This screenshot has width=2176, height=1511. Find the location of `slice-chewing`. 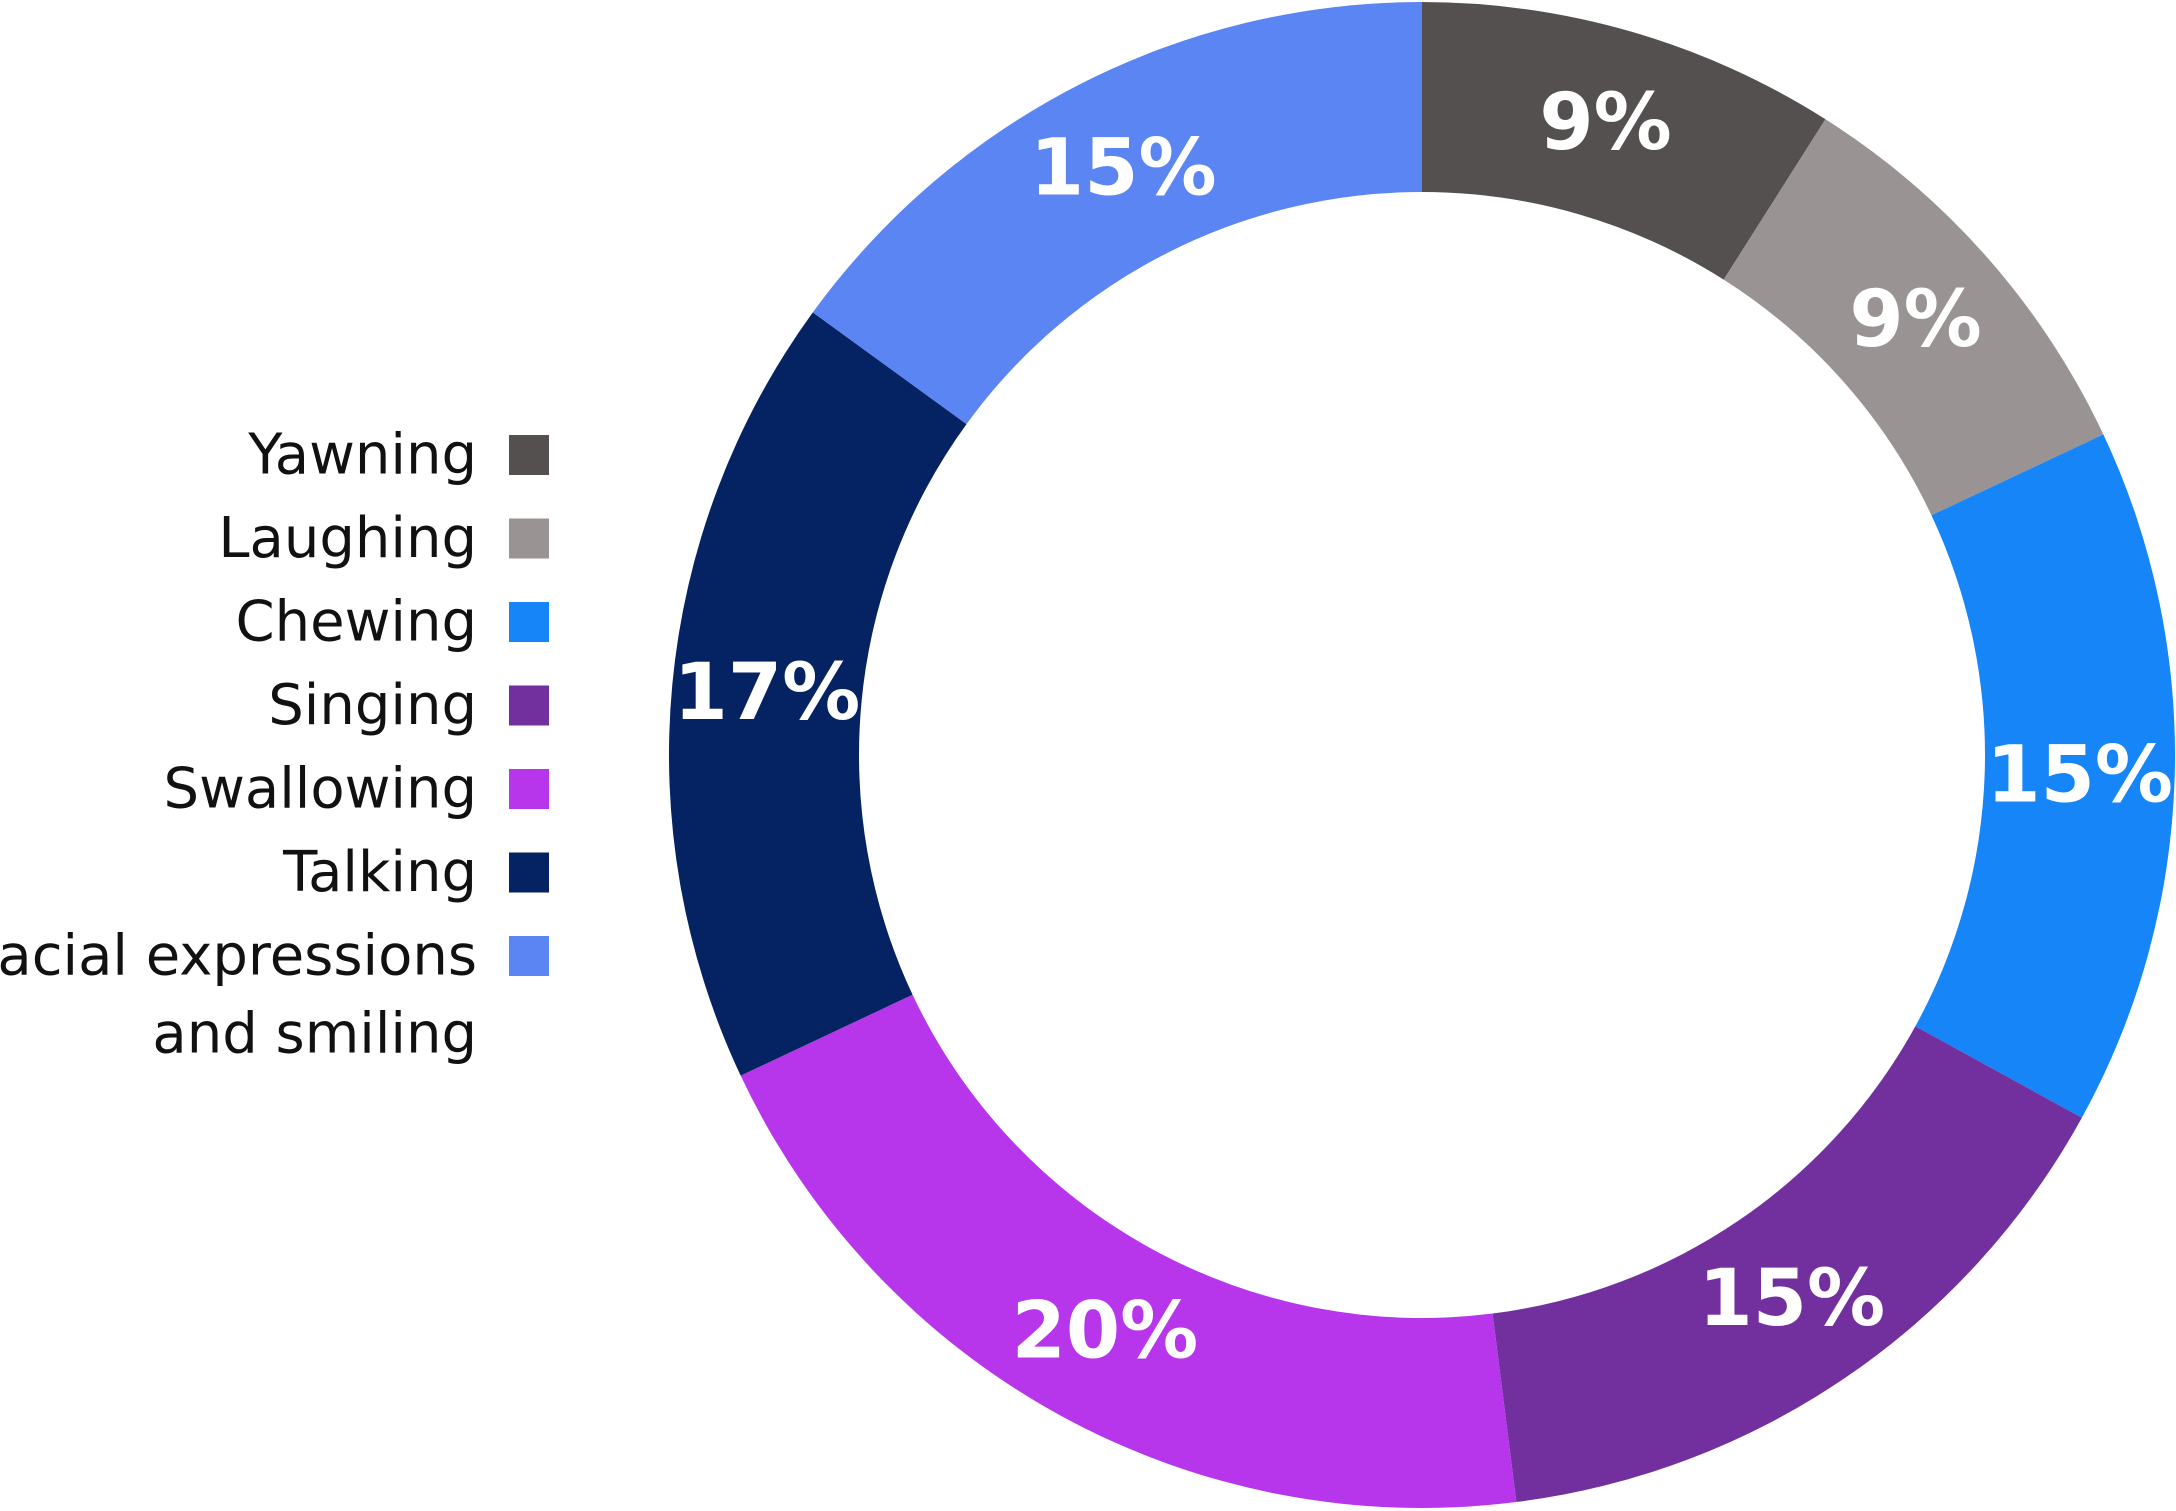

slice-chewing is located at coordinates (2045, 776).